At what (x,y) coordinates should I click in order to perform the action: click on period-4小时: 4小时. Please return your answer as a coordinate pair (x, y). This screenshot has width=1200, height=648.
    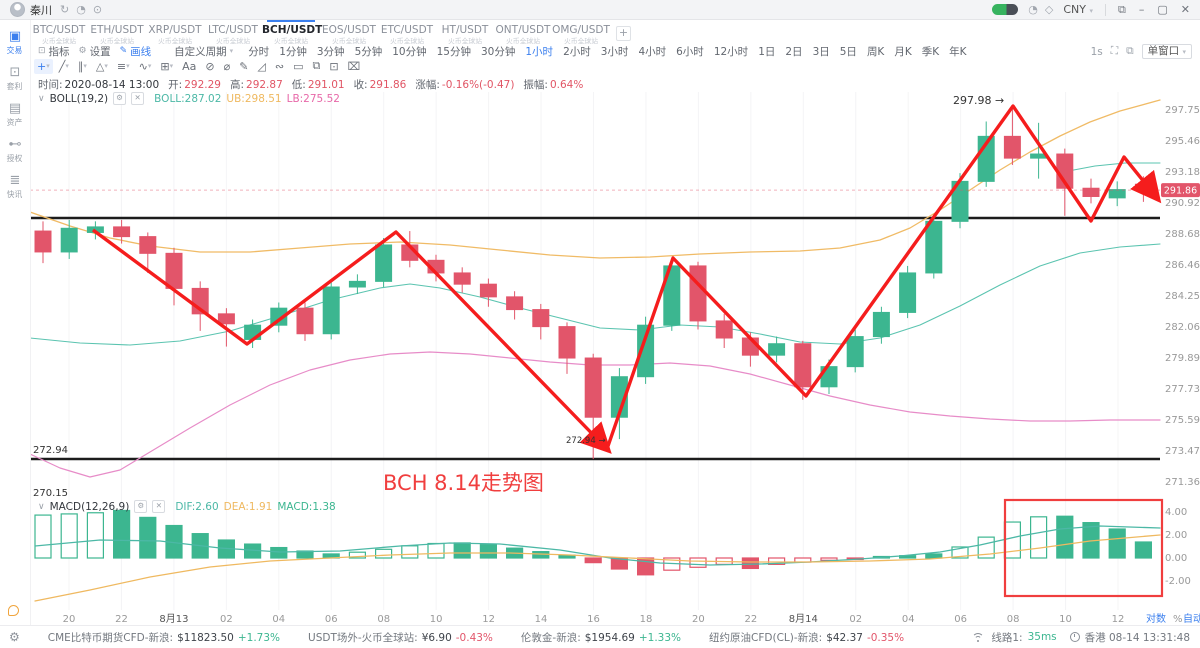
    Looking at the image, I should click on (652, 51).